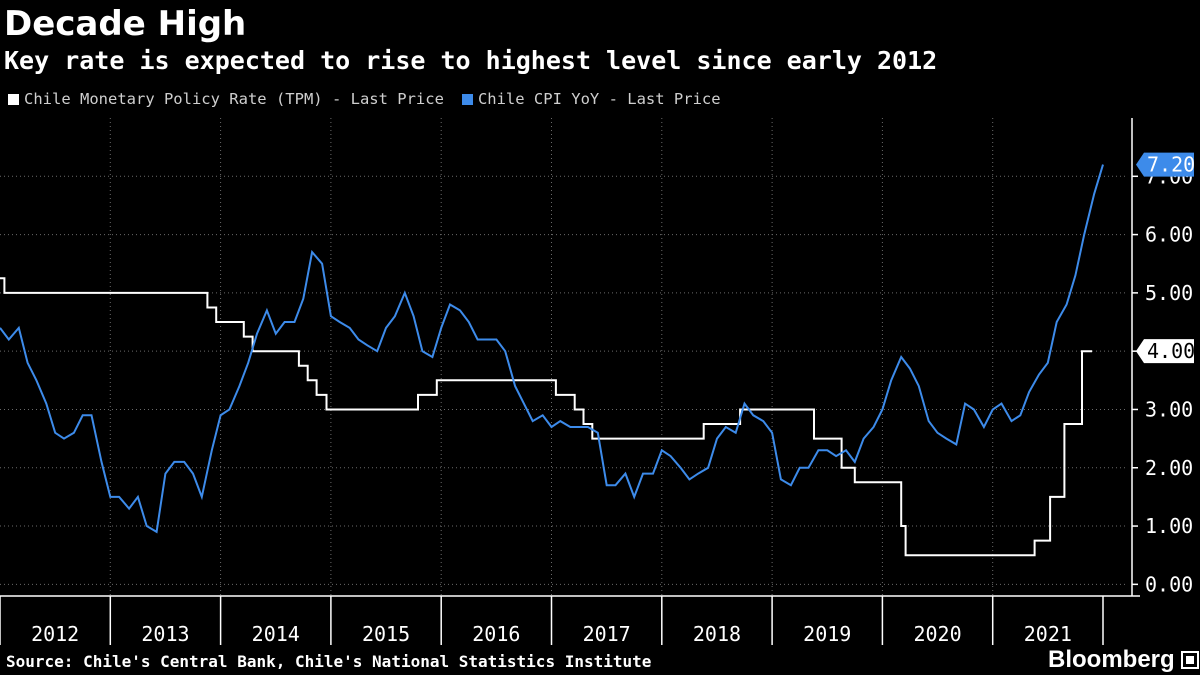  I want to click on x-tick-label: 2021, so click(1048, 634).